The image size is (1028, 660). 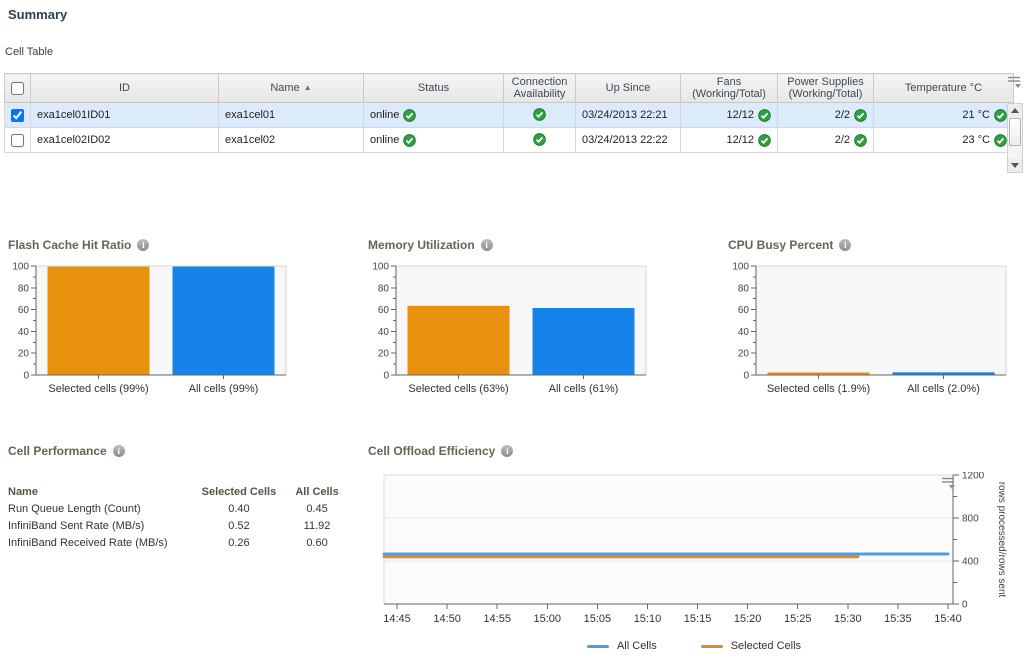 I want to click on table-options-menu-icon, so click(x=1014, y=82).